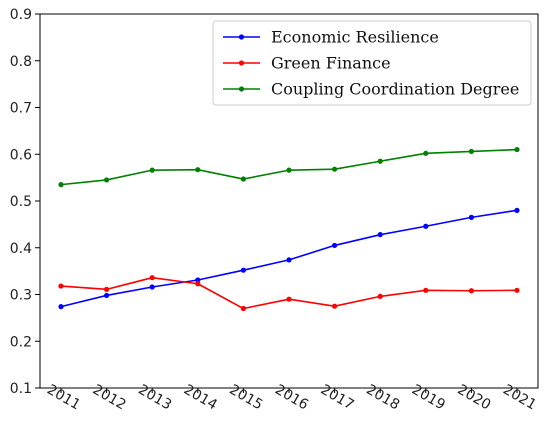 The image size is (550, 434). I want to click on legend-item: Economic Resilience, so click(331, 37).